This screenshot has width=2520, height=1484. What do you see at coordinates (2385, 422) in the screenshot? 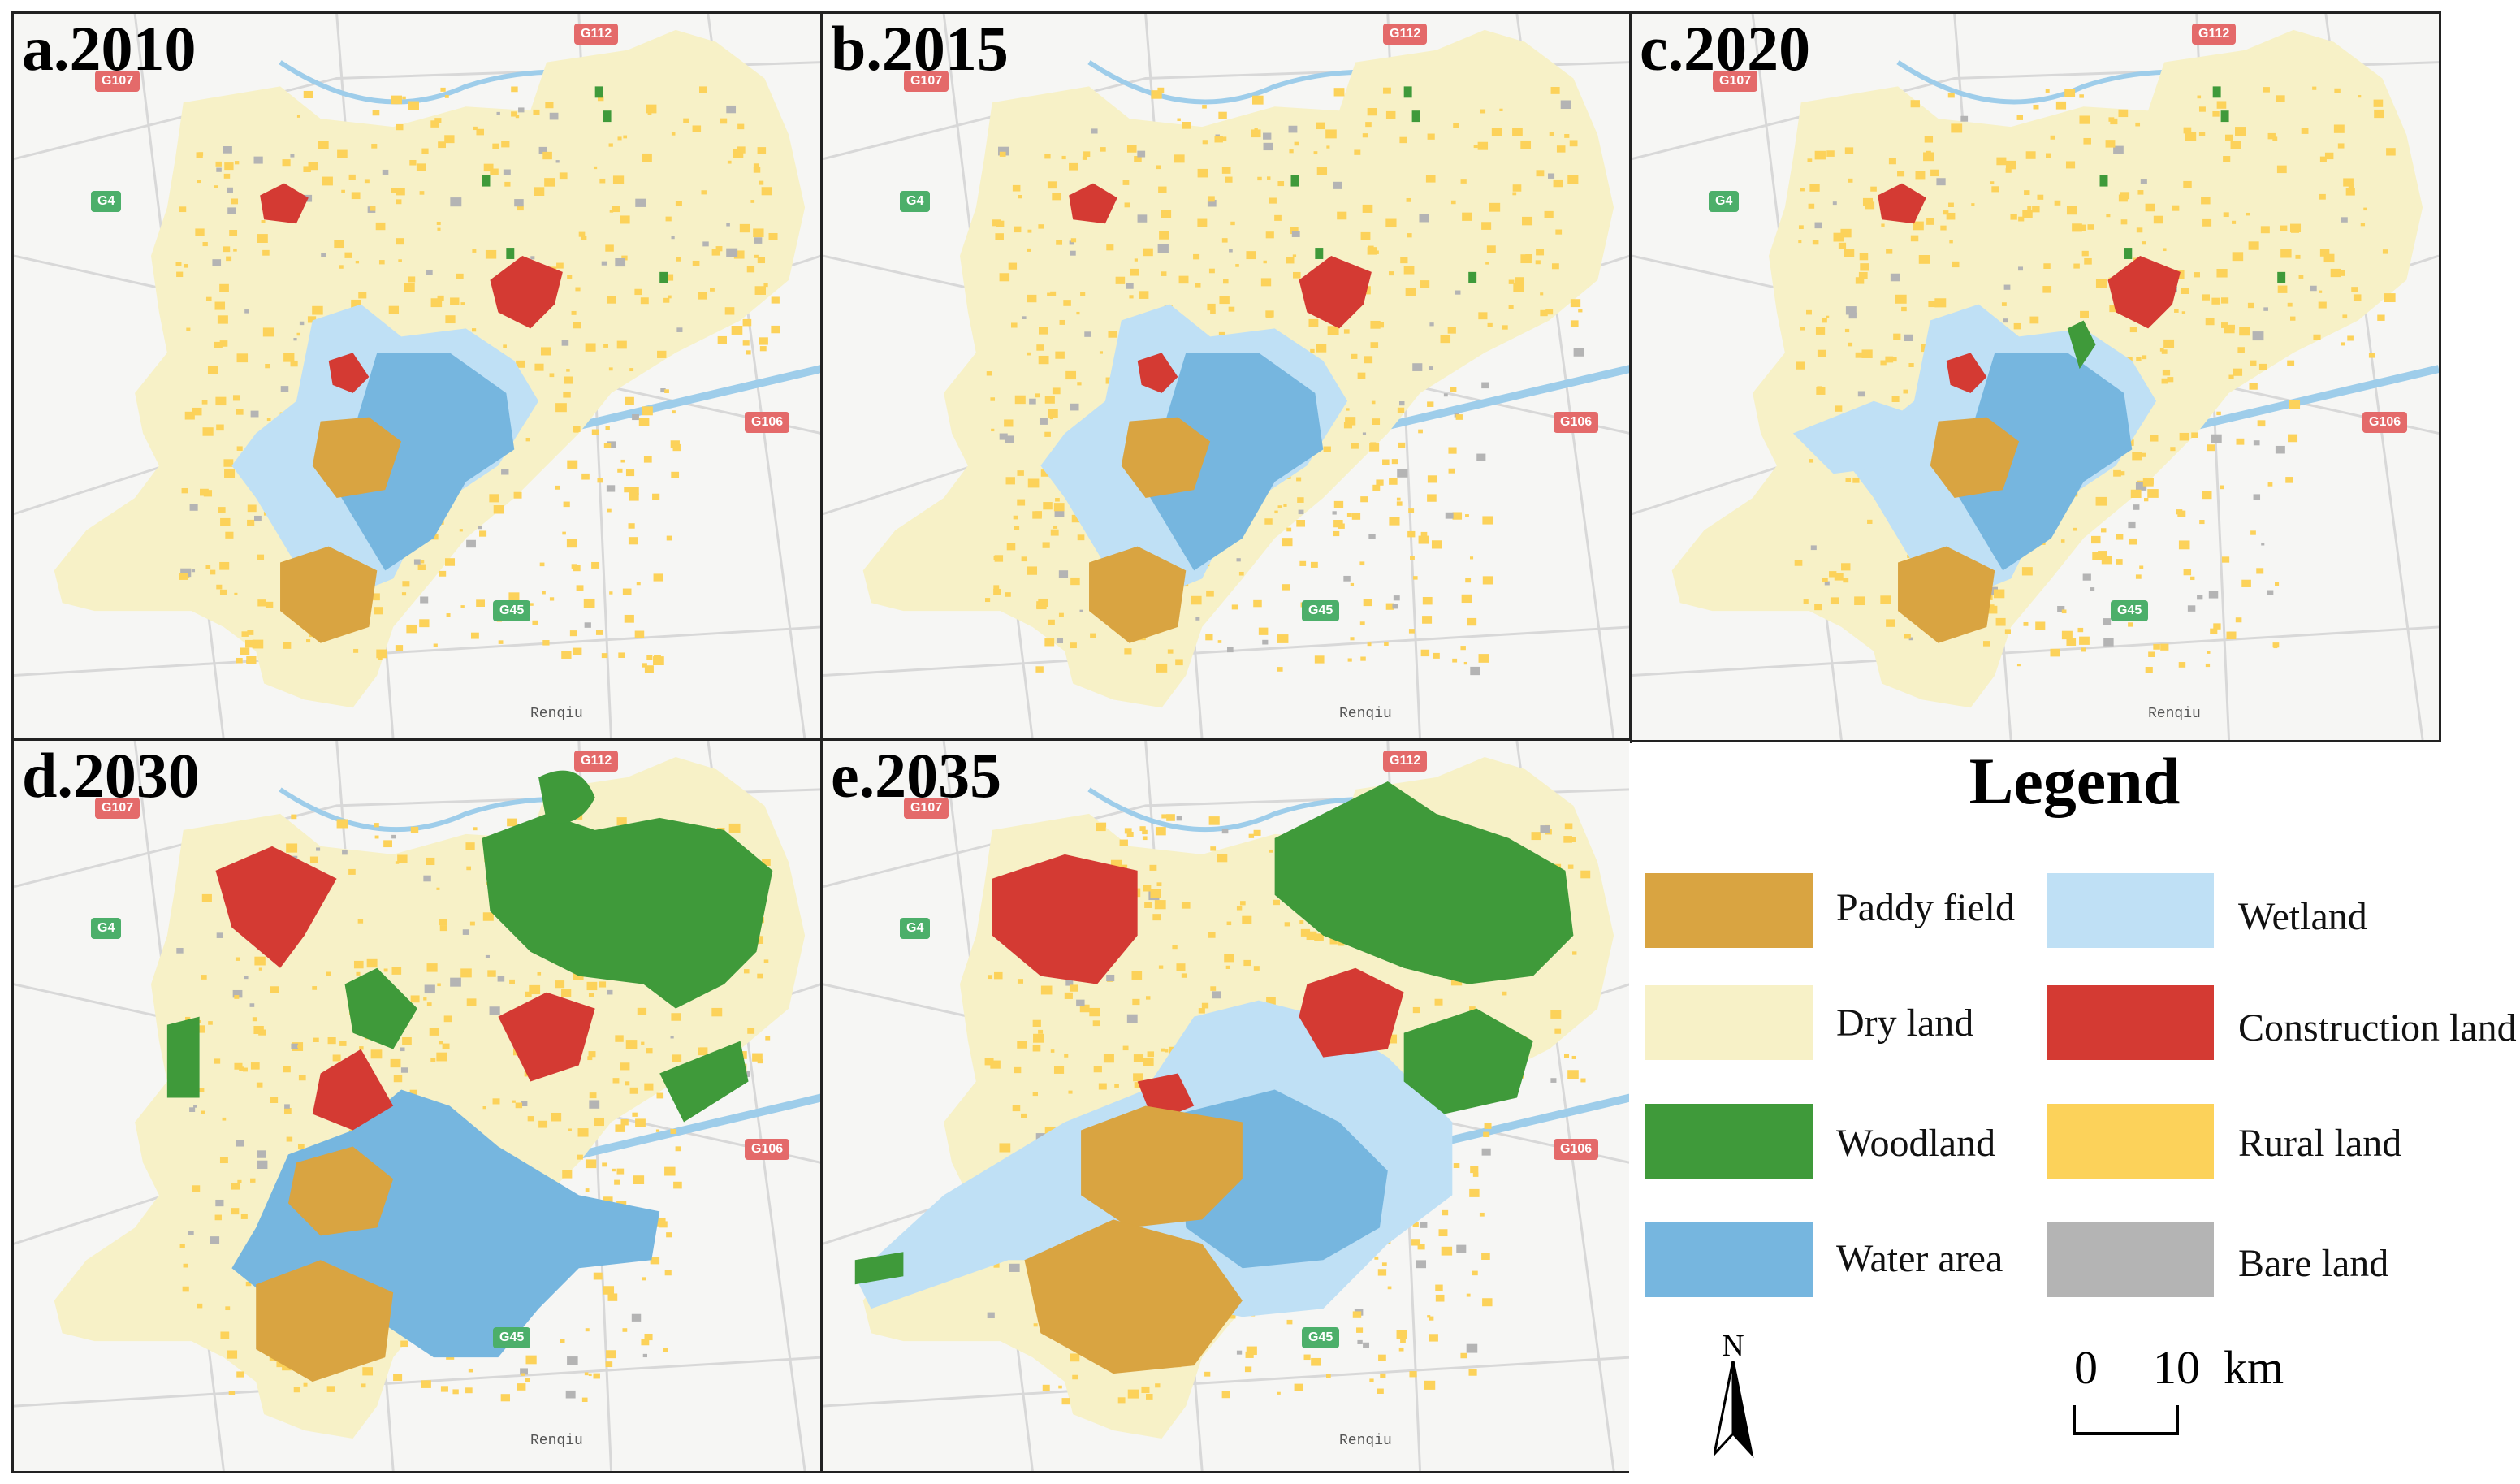
I see `road-shield-g106: G106` at bounding box center [2385, 422].